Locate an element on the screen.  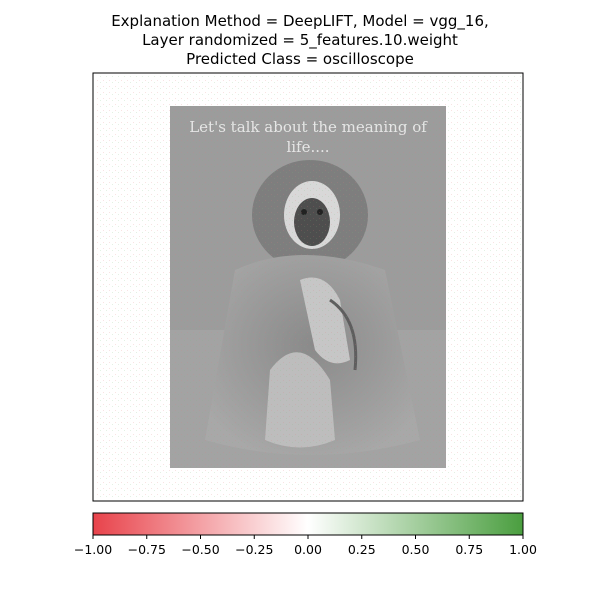
colorbar-tick-label: −0.25 is located at coordinates (254, 549).